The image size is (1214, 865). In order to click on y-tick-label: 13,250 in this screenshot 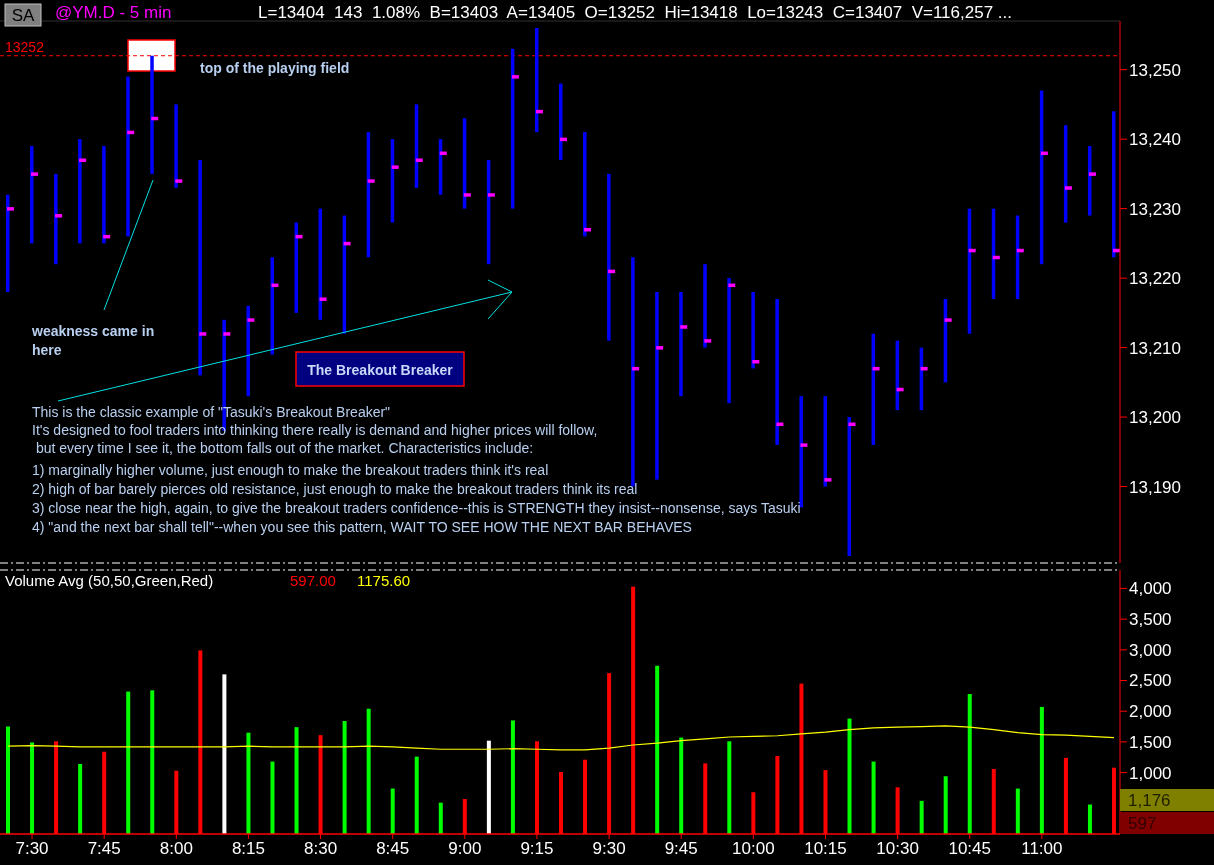, I will do `click(1155, 70)`.